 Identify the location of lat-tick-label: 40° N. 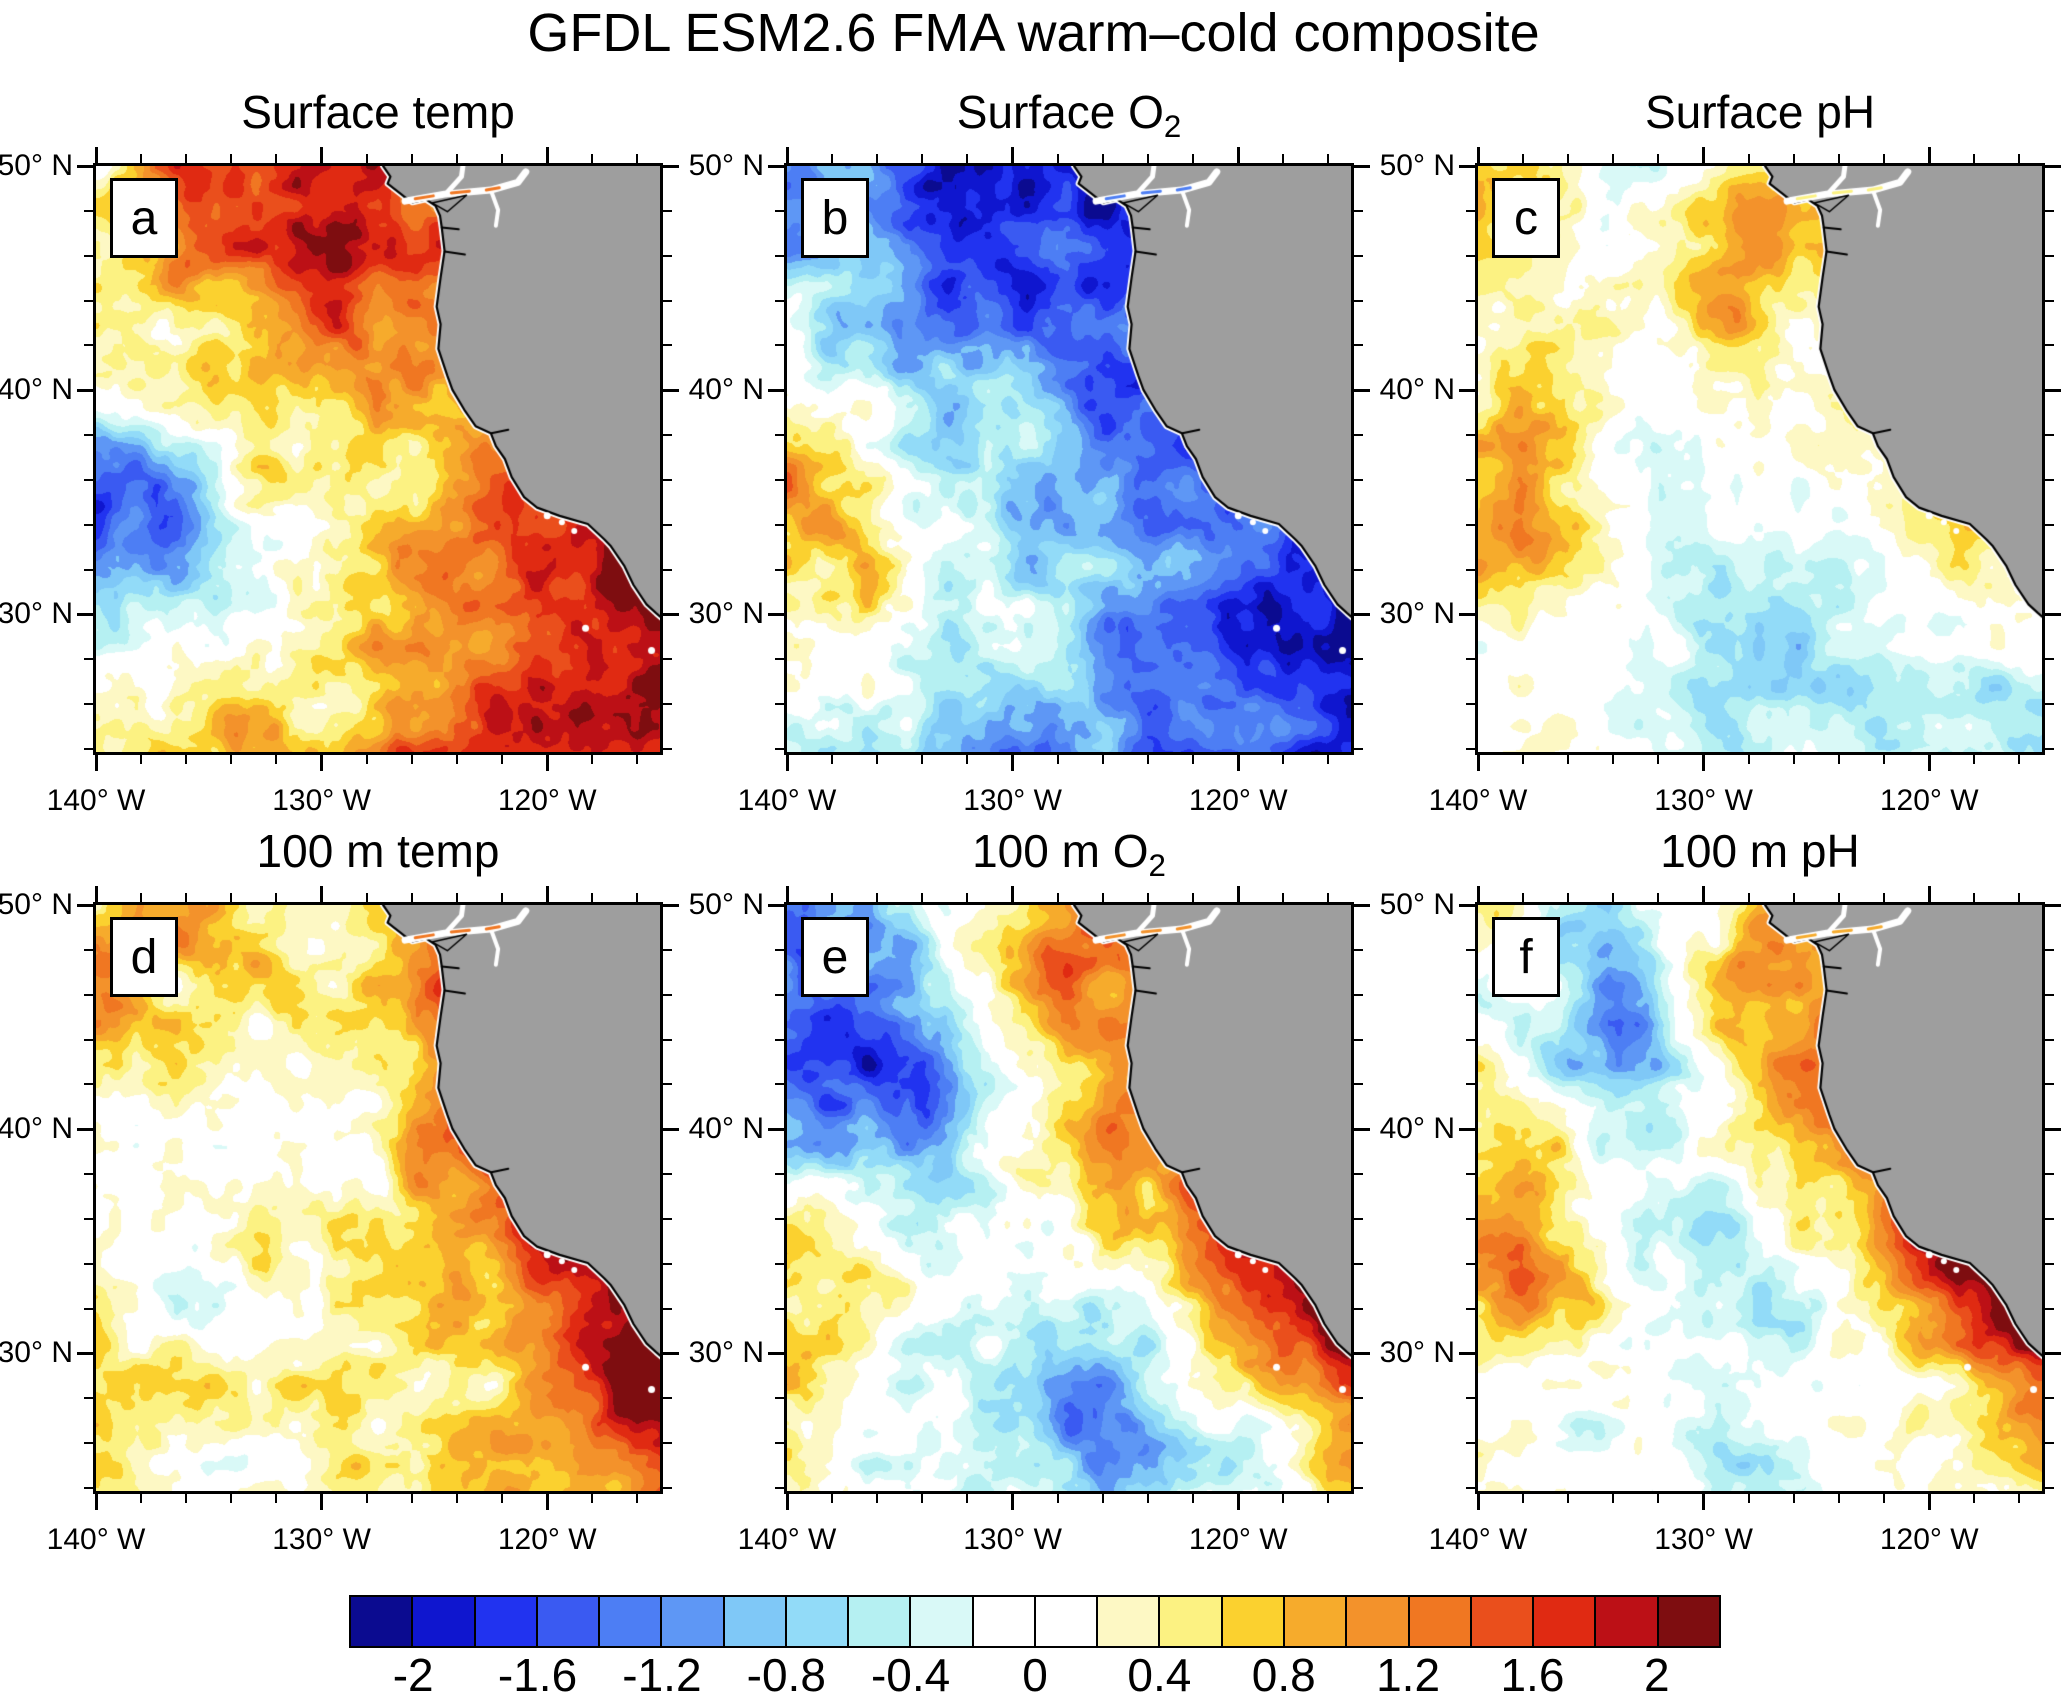
(1417, 390).